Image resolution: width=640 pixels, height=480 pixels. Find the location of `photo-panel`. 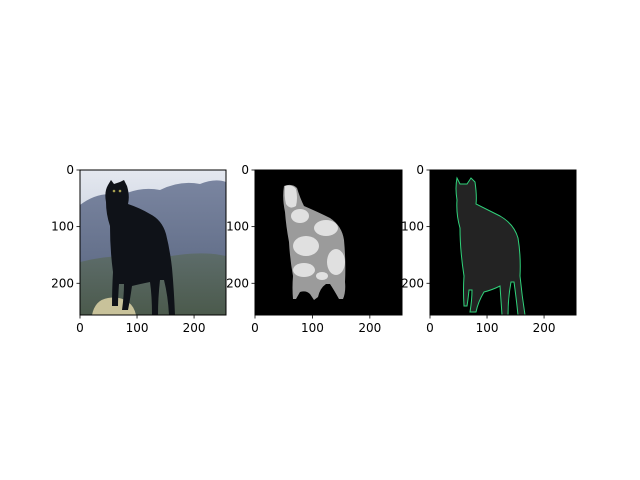

photo-panel is located at coordinates (153, 242).